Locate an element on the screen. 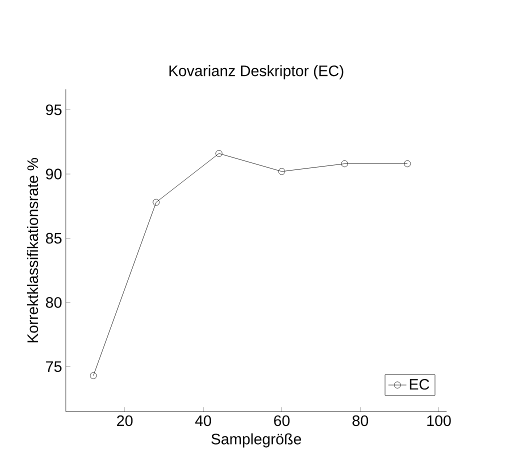 This screenshot has height=464, width=532. y-axis-title: Korrektklassifikationsrate % is located at coordinates (32, 250).